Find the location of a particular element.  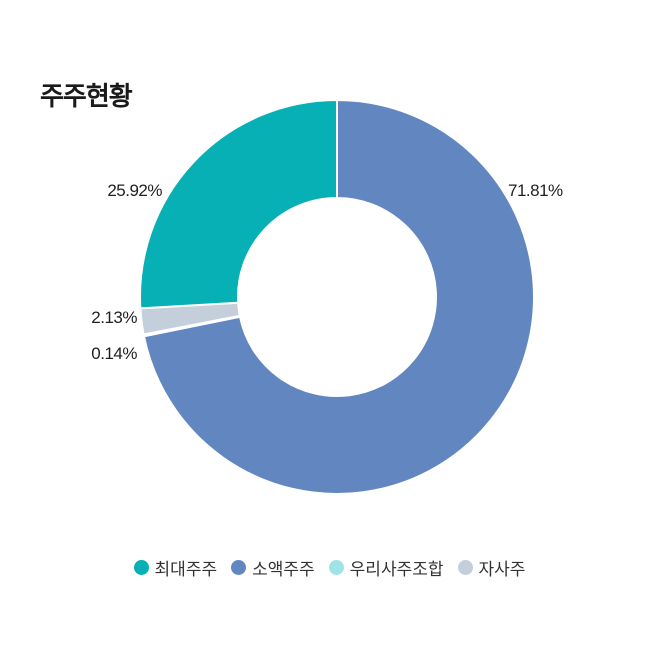

legend-label: 우리사주조합 is located at coordinates (396, 570).